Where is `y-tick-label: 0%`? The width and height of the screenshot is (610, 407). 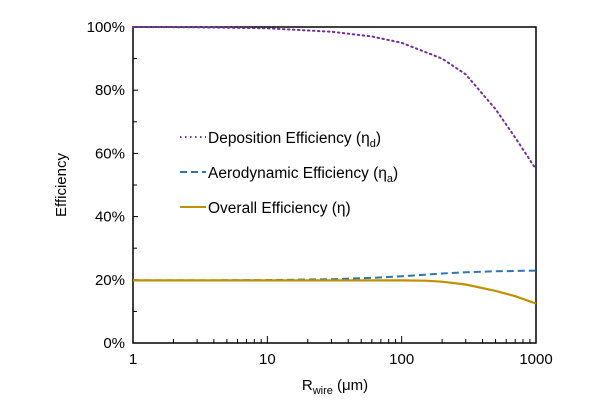 y-tick-label: 0% is located at coordinates (114, 343).